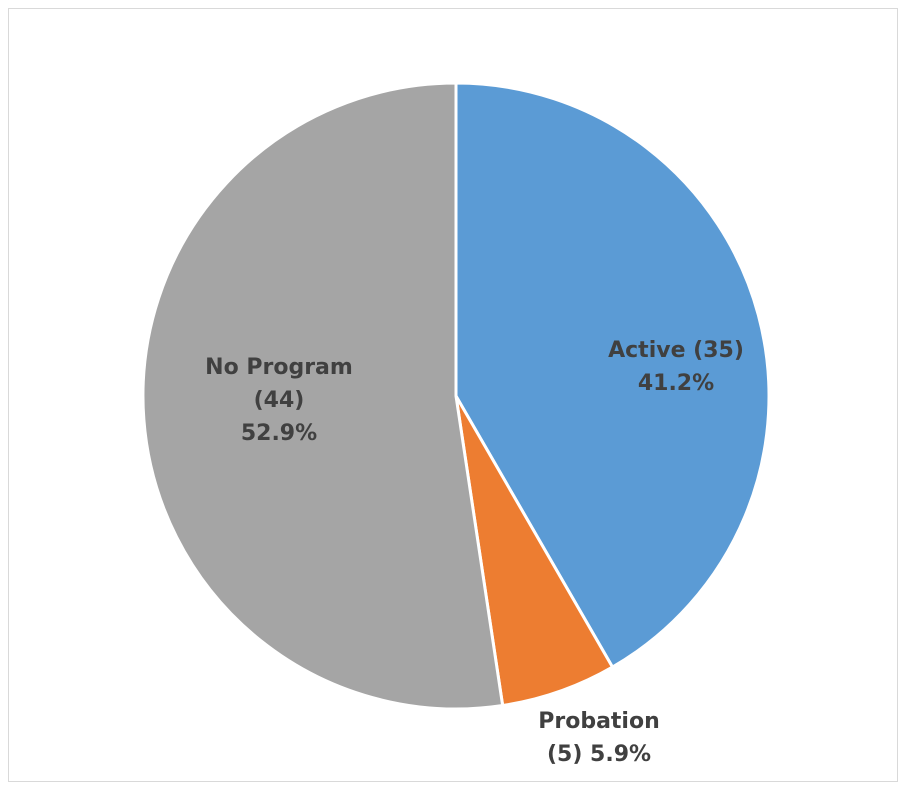 The width and height of the screenshot is (909, 789). I want to click on data-label-no-program: No Program (44) 52.9%, so click(279, 400).